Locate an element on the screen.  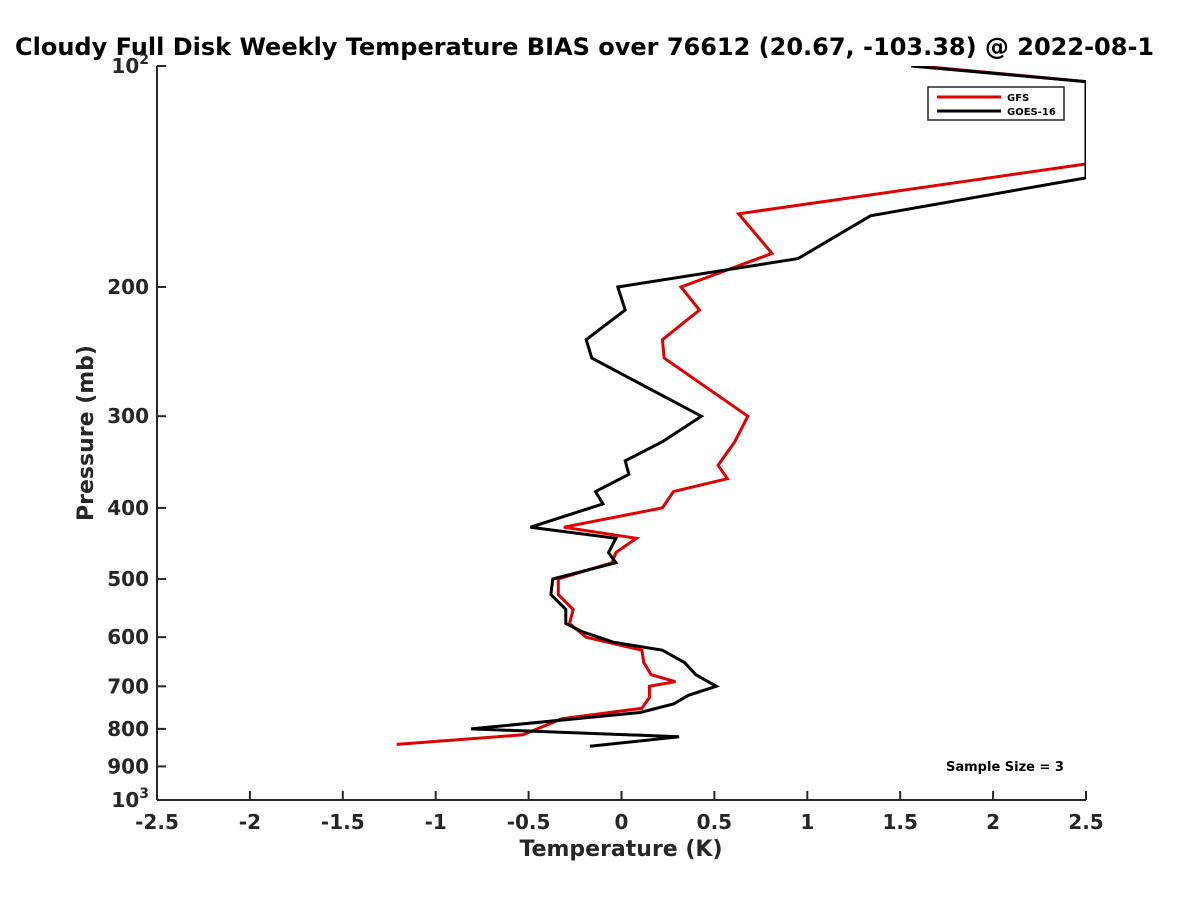
y-tick-label: 800 is located at coordinates (128, 729).